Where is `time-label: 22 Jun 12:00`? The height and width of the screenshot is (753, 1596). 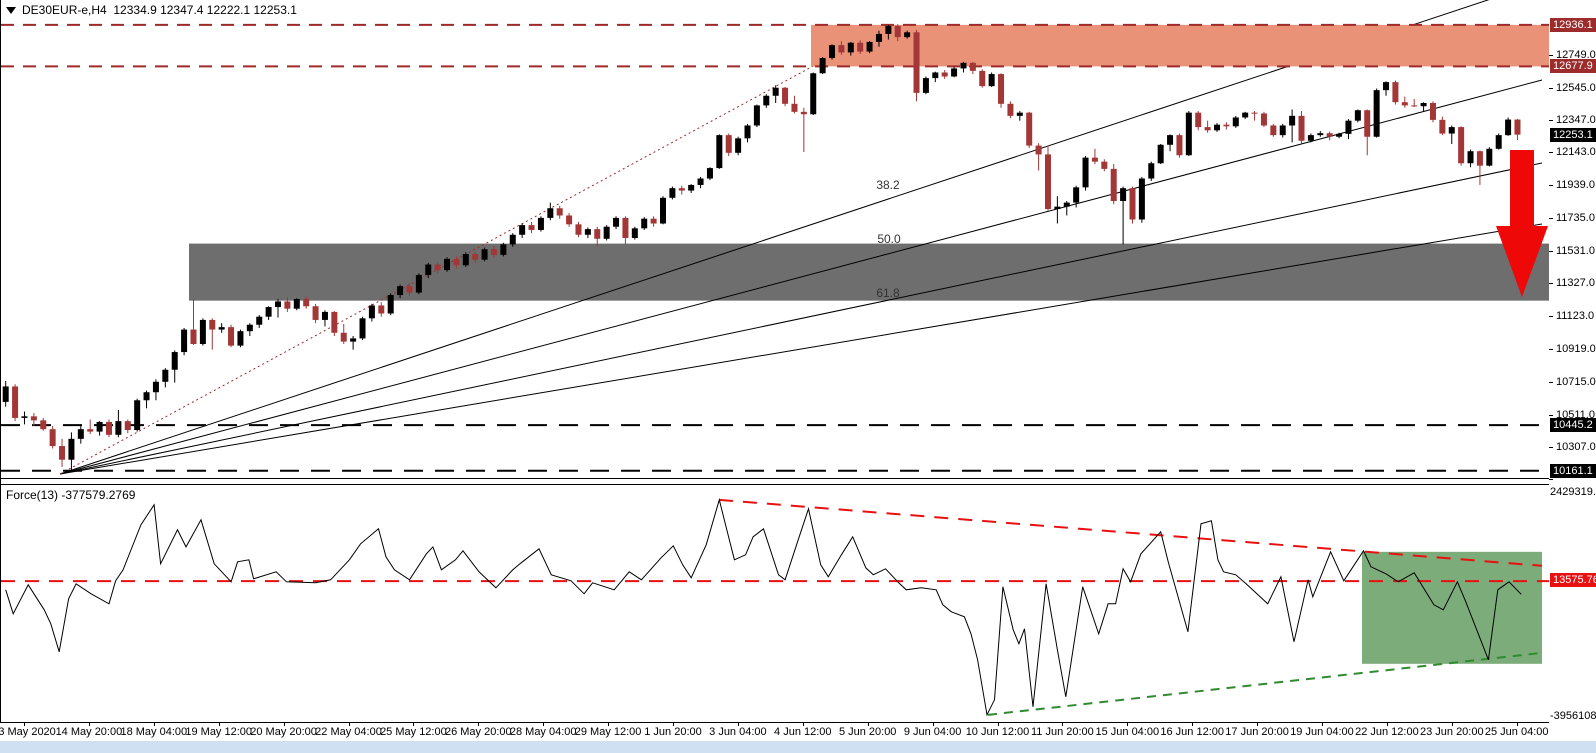
time-label: 22 Jun 12:00 is located at coordinates (1387, 732).